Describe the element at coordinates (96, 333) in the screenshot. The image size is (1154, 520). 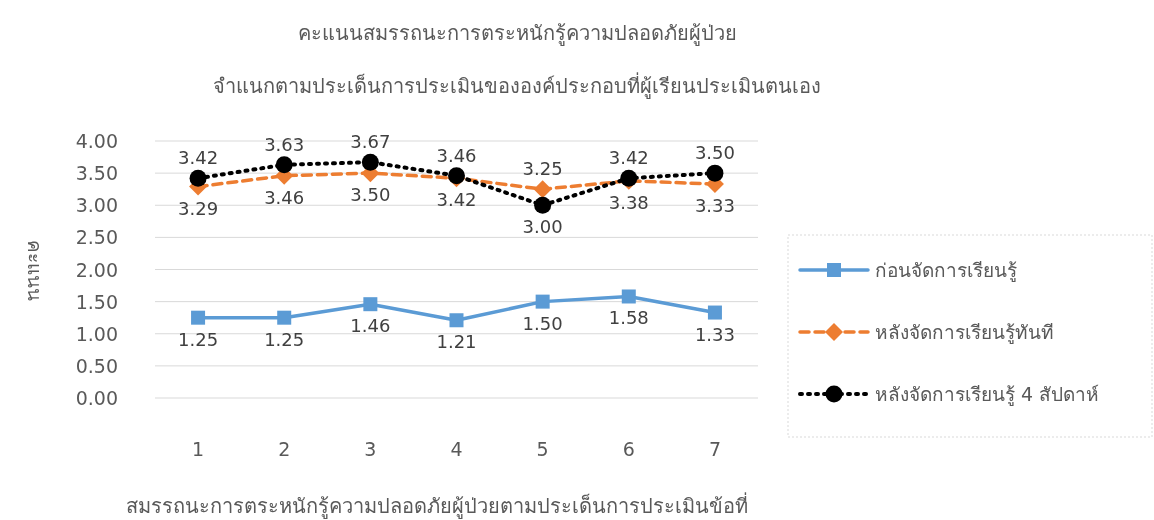
I see `y-tick-label: 1.00` at that location.